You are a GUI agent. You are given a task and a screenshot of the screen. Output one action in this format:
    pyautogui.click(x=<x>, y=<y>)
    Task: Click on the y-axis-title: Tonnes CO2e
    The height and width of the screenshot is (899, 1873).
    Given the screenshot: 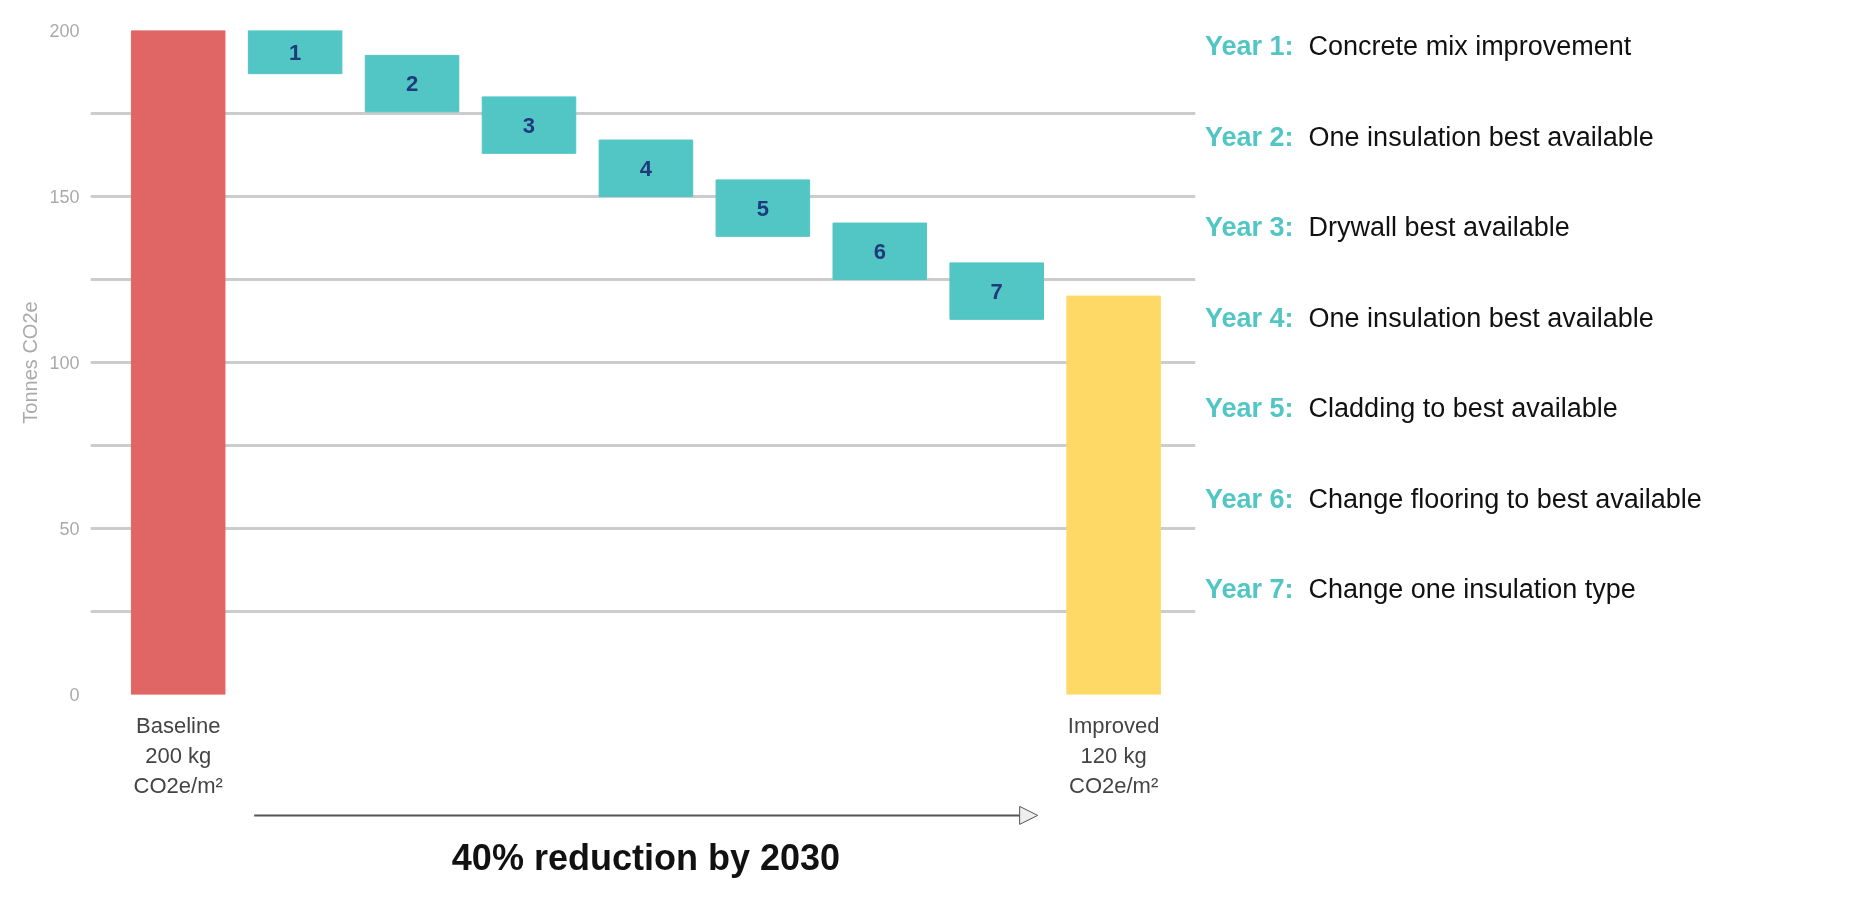 What is the action you would take?
    pyautogui.click(x=30, y=362)
    